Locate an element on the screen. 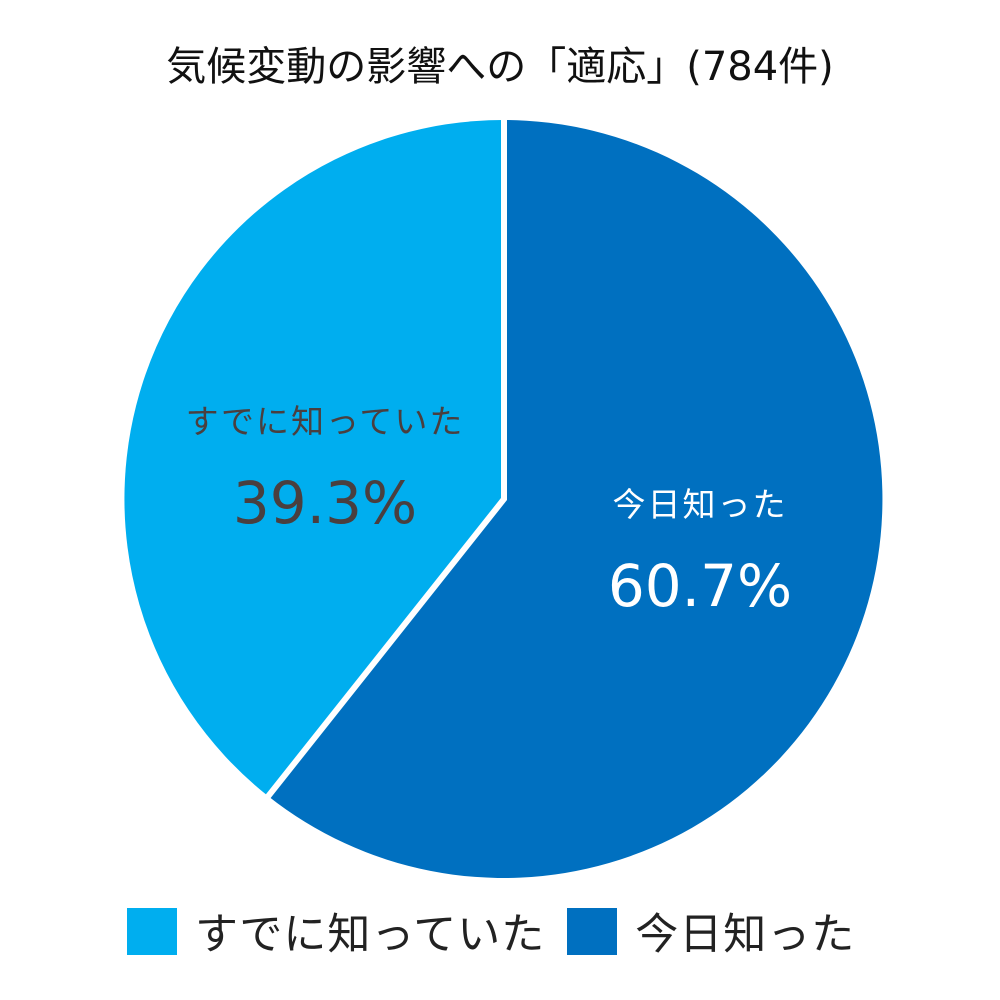 Image resolution: width=1000 pixels, height=1000 pixels. chart-legend: すでに知っていた 今日知った is located at coordinates (502, 932).